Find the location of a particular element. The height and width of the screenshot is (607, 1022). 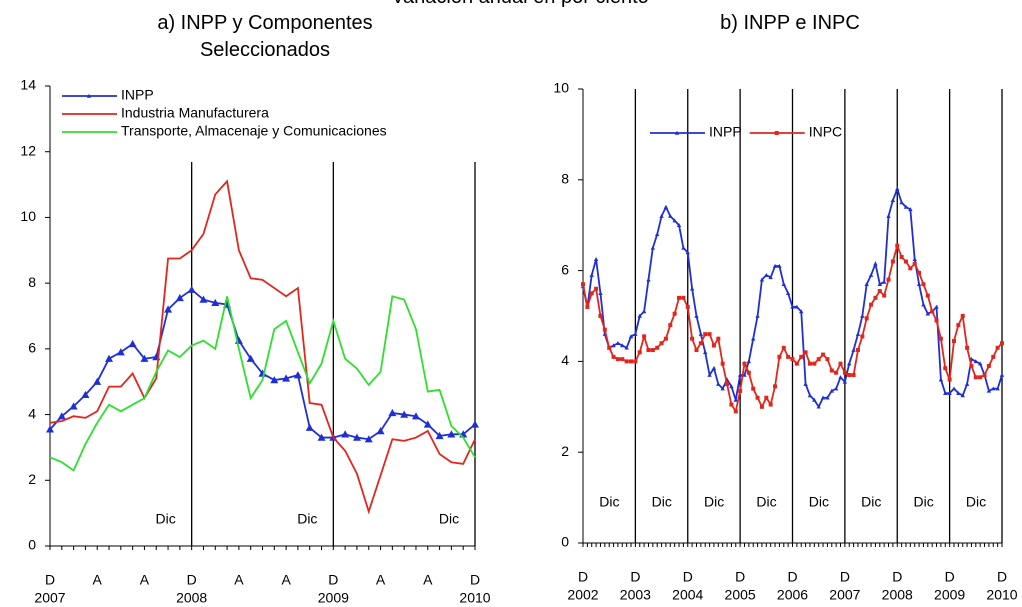

legend-label: Transporte, Almacenaje y Comunicaciones is located at coordinates (254, 131).